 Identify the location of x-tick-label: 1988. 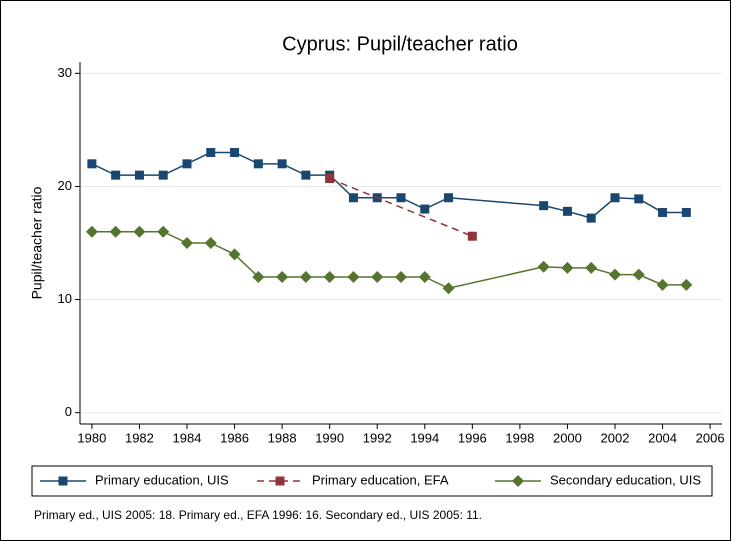
(282, 437).